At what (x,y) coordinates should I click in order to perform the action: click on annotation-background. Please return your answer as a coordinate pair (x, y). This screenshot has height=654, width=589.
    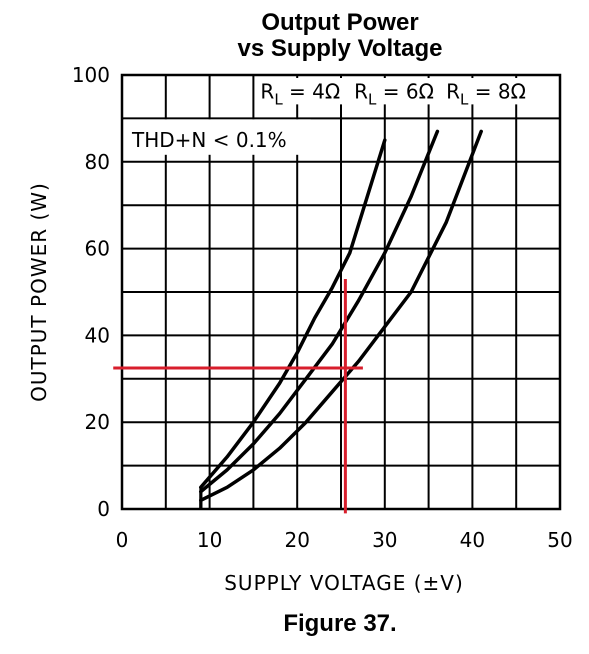
    Looking at the image, I should click on (217, 137).